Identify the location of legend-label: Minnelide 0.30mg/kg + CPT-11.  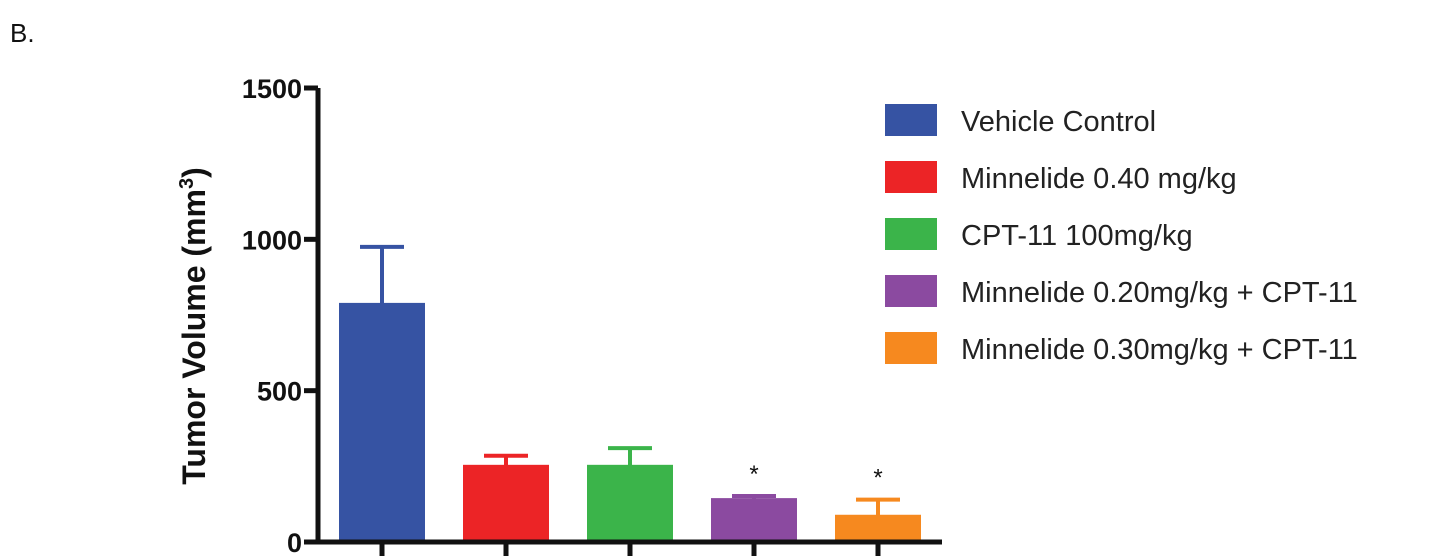
(1159, 350).